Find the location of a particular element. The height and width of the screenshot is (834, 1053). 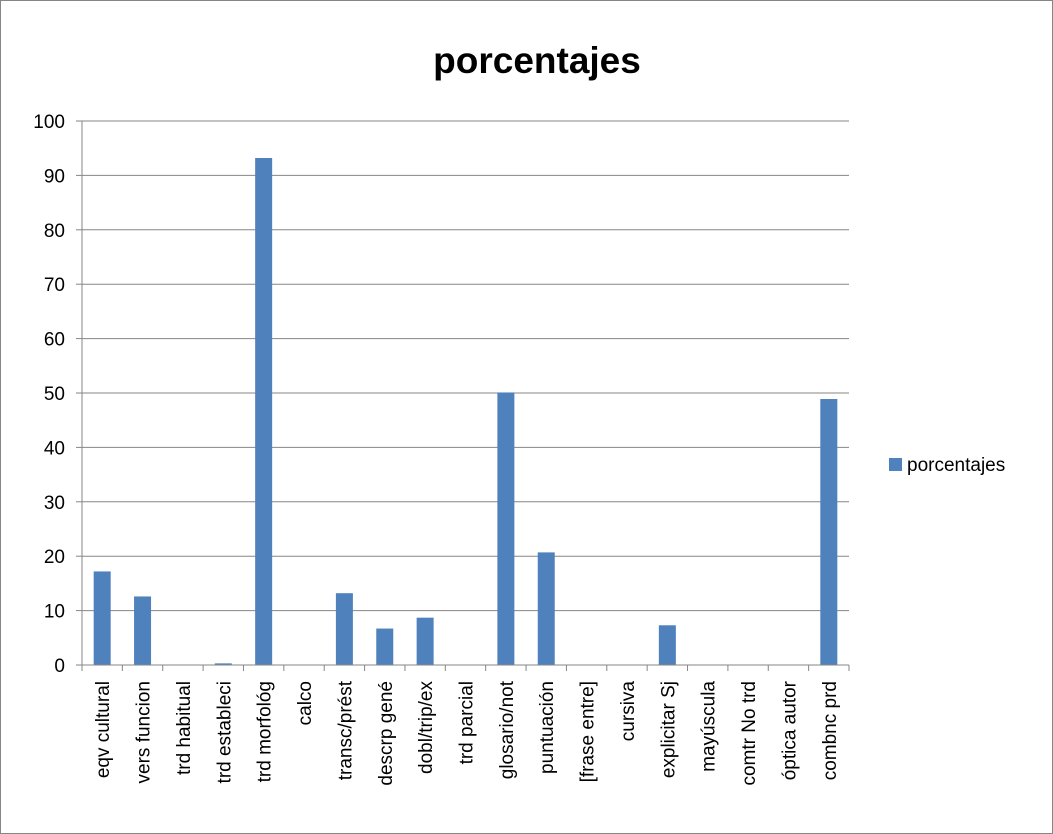

chart-title: porcentajes is located at coordinates (537, 60).